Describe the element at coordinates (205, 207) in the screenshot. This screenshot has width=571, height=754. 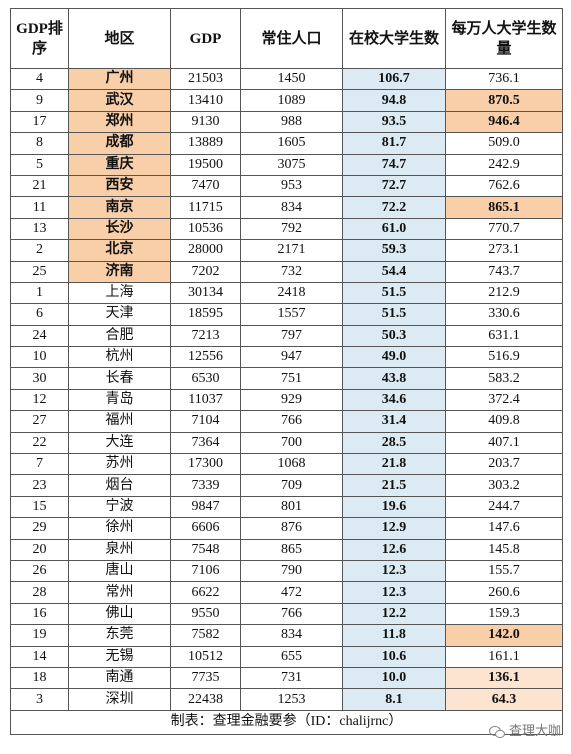
I see `table-cell: 11715` at that location.